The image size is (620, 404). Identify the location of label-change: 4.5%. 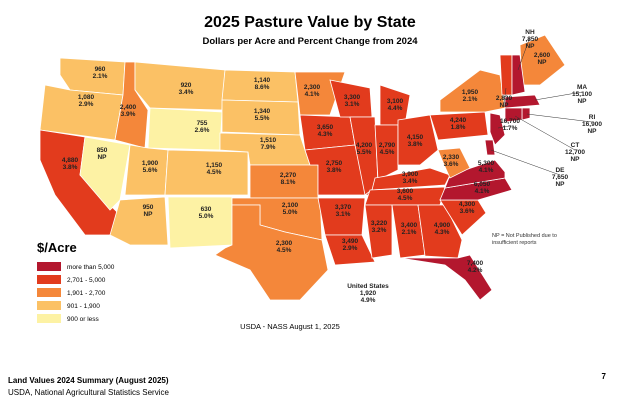
(387, 152).